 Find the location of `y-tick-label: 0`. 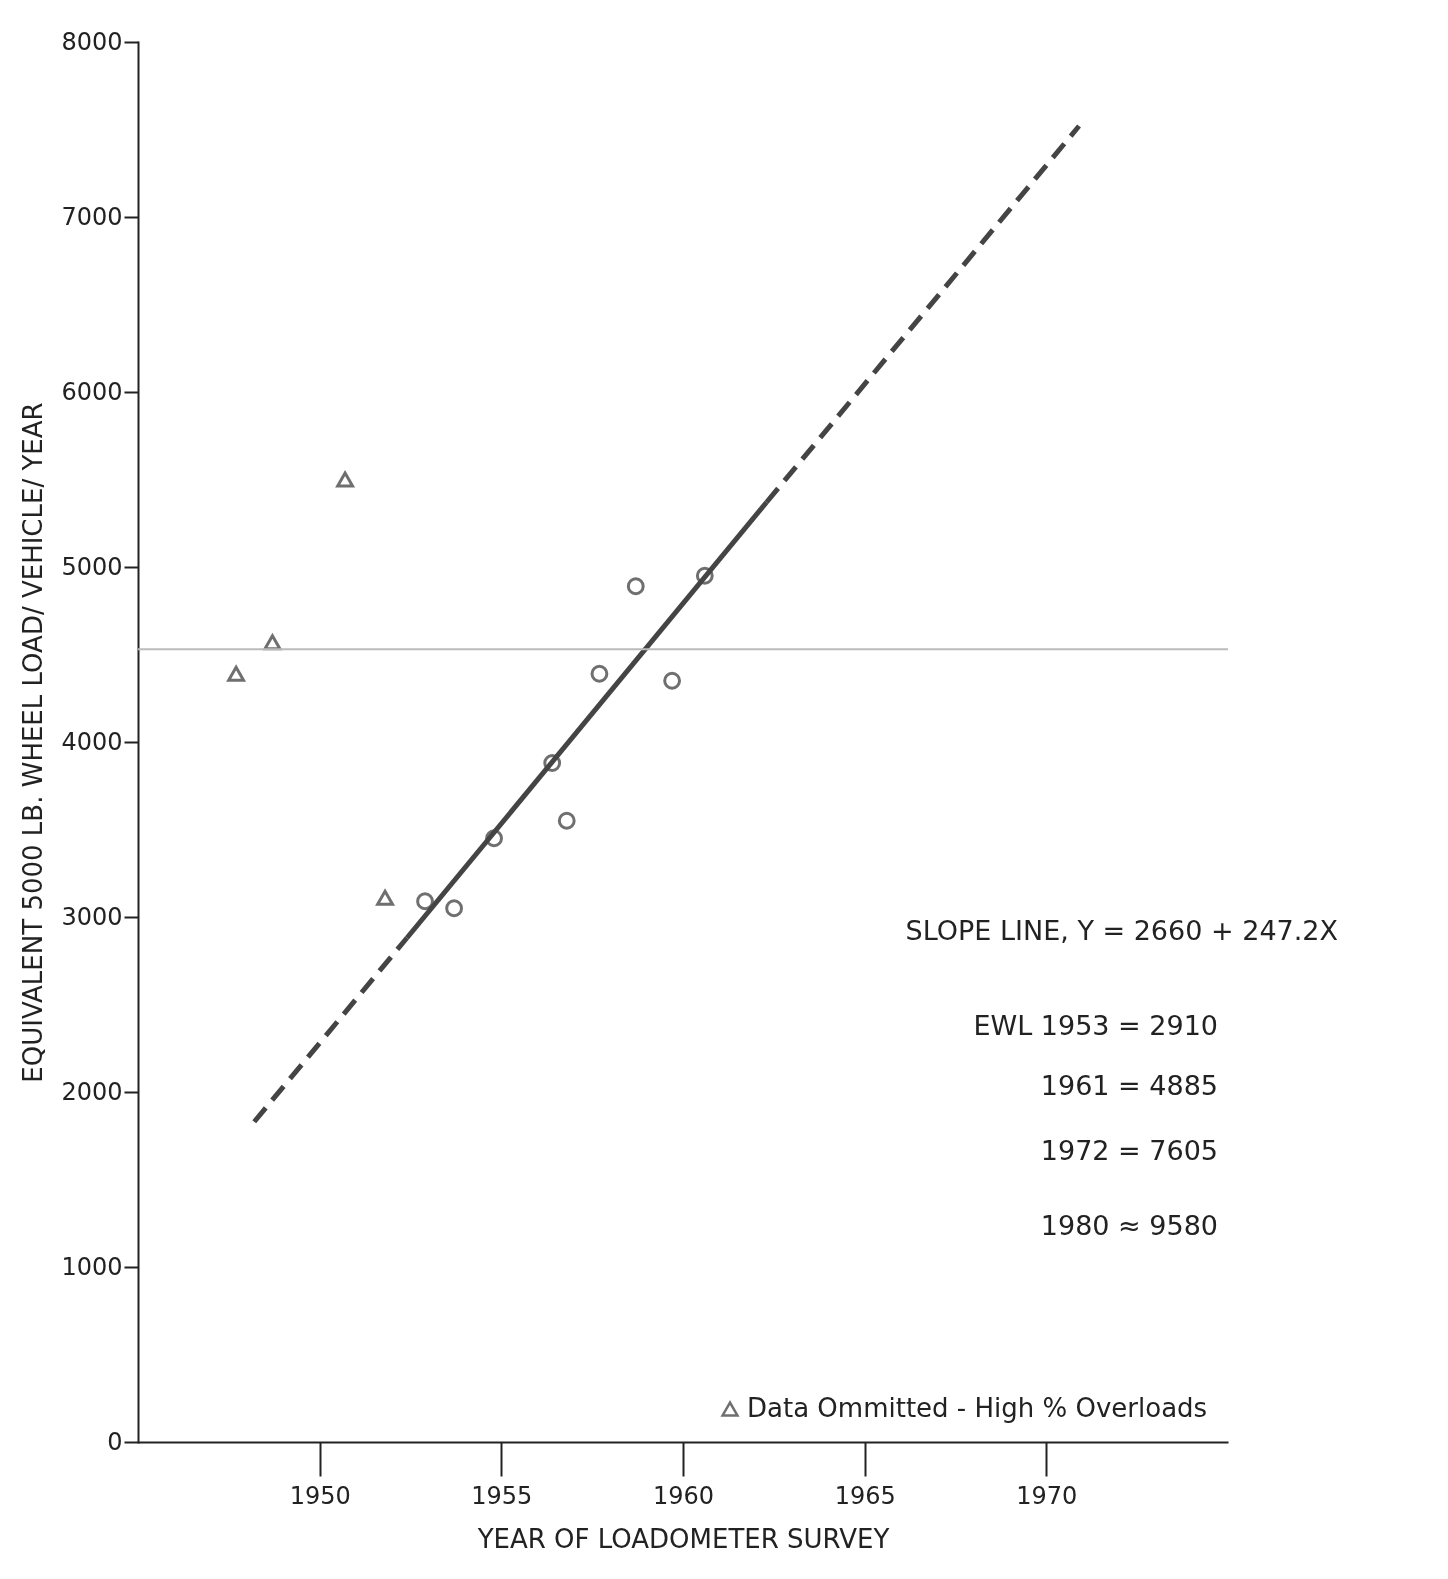

y-tick-label: 0 is located at coordinates (115, 1441).